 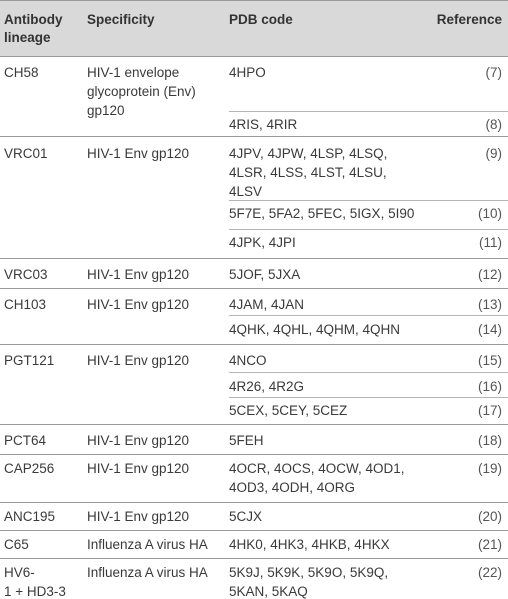 I want to click on lineage-cell: PCT64, so click(x=25, y=440).